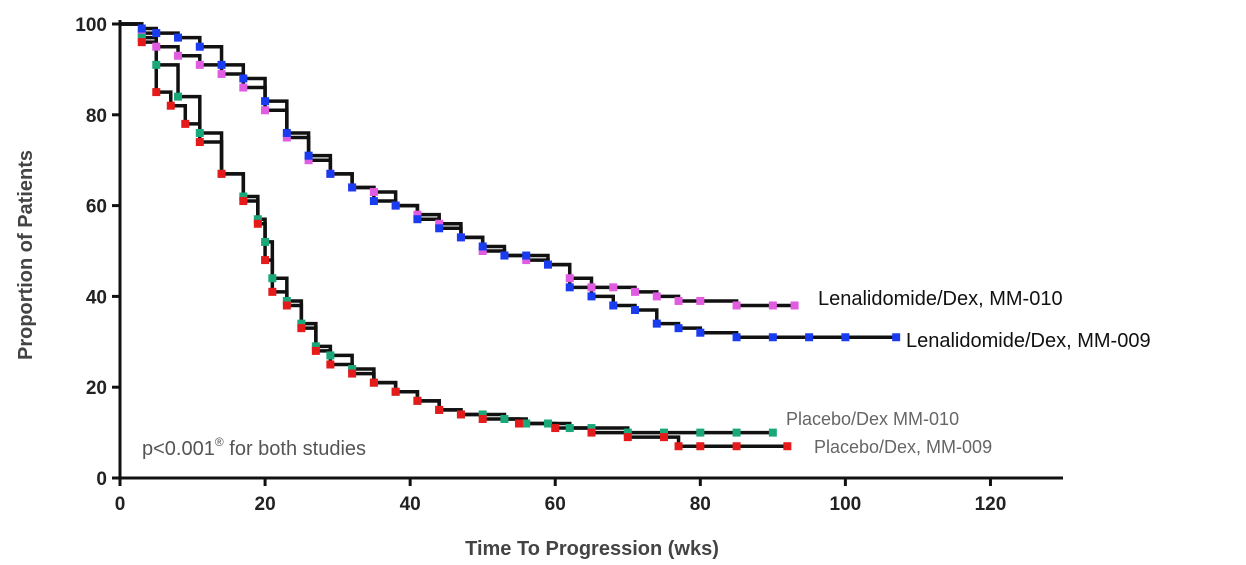 The image size is (1246, 565). What do you see at coordinates (120, 504) in the screenshot?
I see `x-tick-label: 0` at bounding box center [120, 504].